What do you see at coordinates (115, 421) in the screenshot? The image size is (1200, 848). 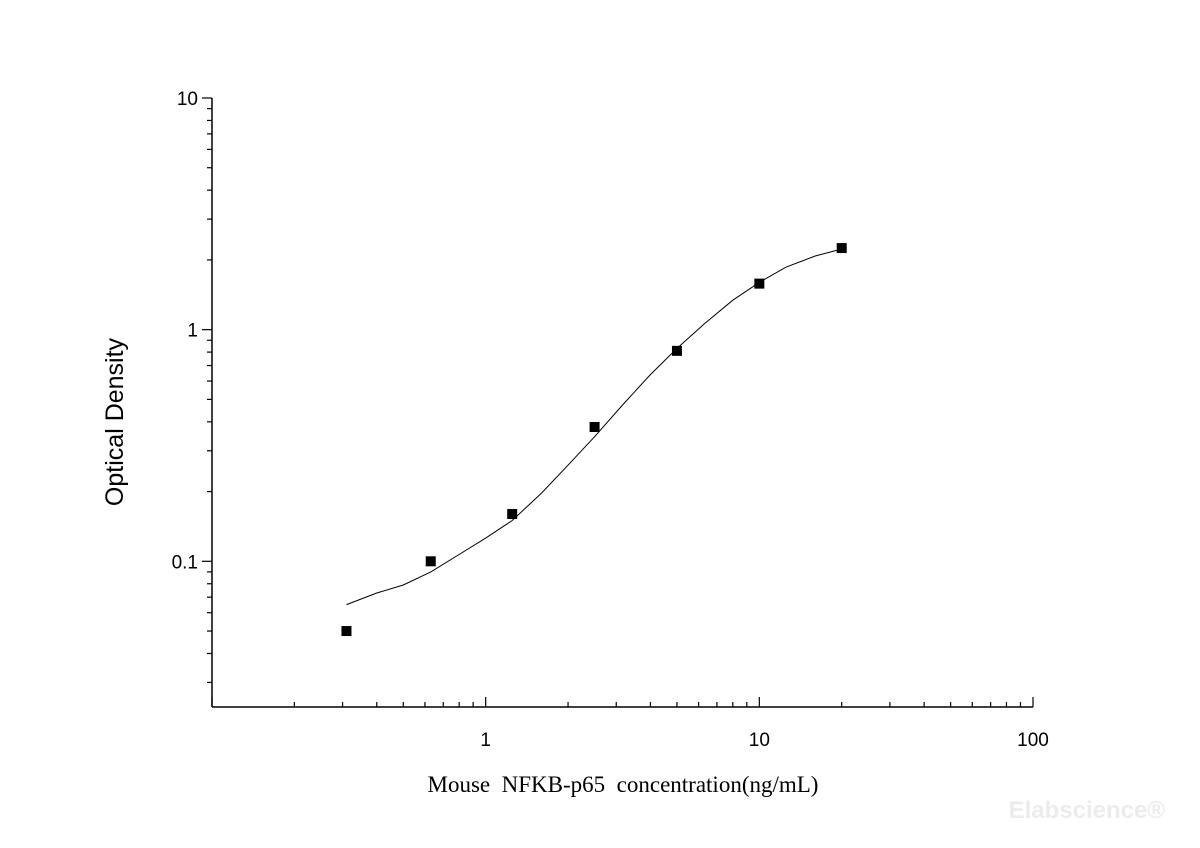 I see `y-axis-label: Optical Density` at bounding box center [115, 421].